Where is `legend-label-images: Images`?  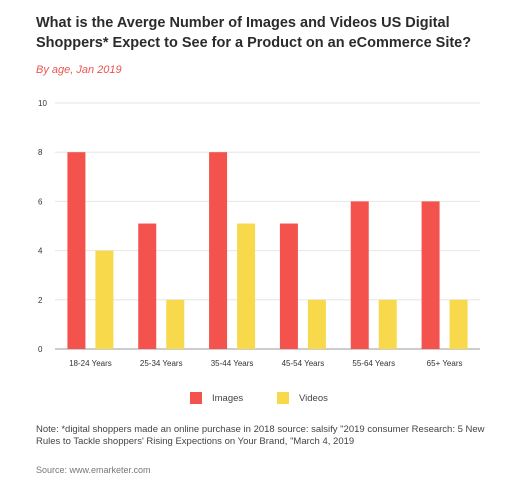
legend-label-images: Images is located at coordinates (228, 398).